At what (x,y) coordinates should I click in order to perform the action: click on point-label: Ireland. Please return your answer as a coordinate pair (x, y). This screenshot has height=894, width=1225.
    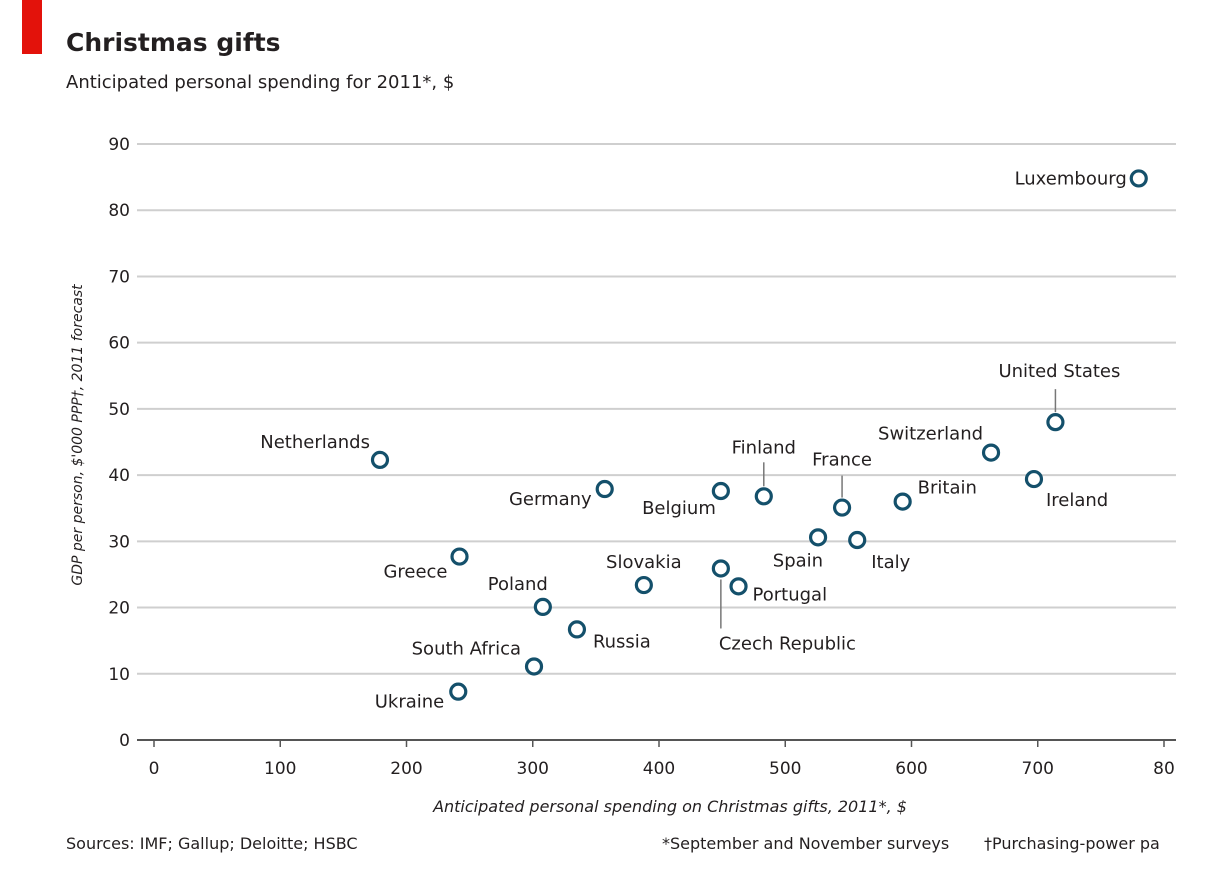
    Looking at the image, I should click on (1077, 500).